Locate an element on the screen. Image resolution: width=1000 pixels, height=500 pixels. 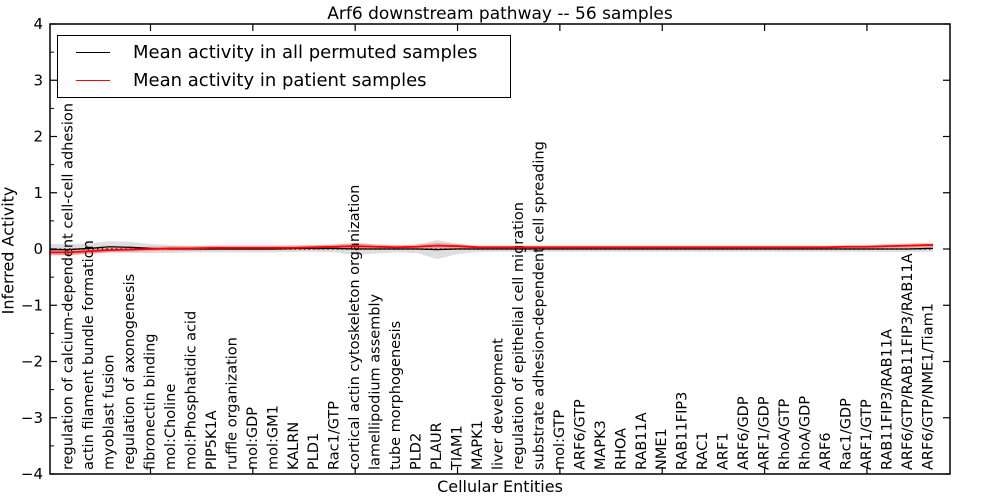
x-tick-label: ARF6/GDP is located at coordinates (744, 433).